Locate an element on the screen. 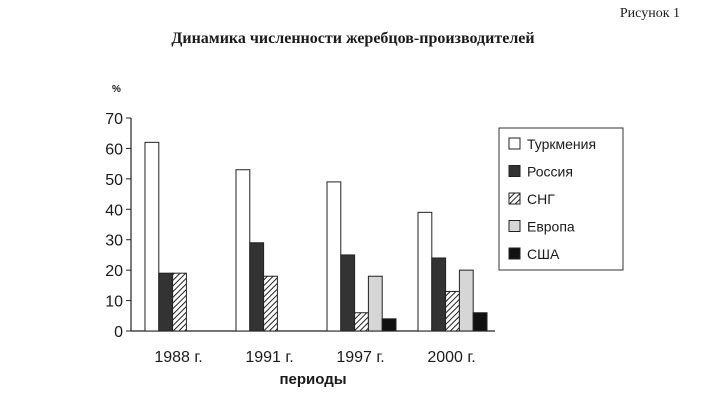  category-labels: 1988 г. 1991 г. 1997 г. 2000 г. is located at coordinates (314, 357).